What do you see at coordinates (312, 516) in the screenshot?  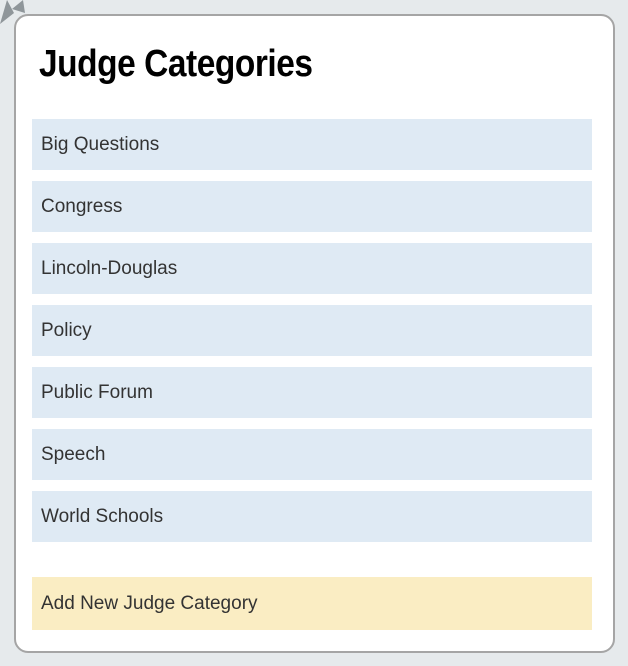 I see `category-row-world-schools: World Schools` at bounding box center [312, 516].